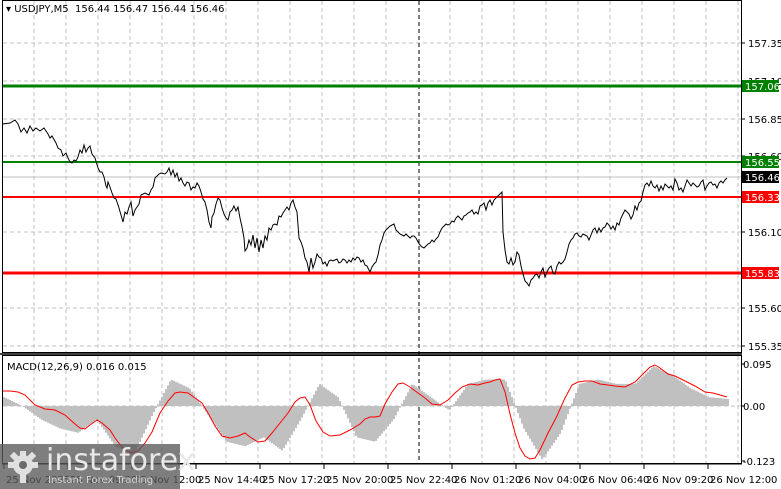 Image resolution: width=781 pixels, height=489 pixels. What do you see at coordinates (757, 365) in the screenshot?
I see `macd-tick-label: 0.095` at bounding box center [757, 365].